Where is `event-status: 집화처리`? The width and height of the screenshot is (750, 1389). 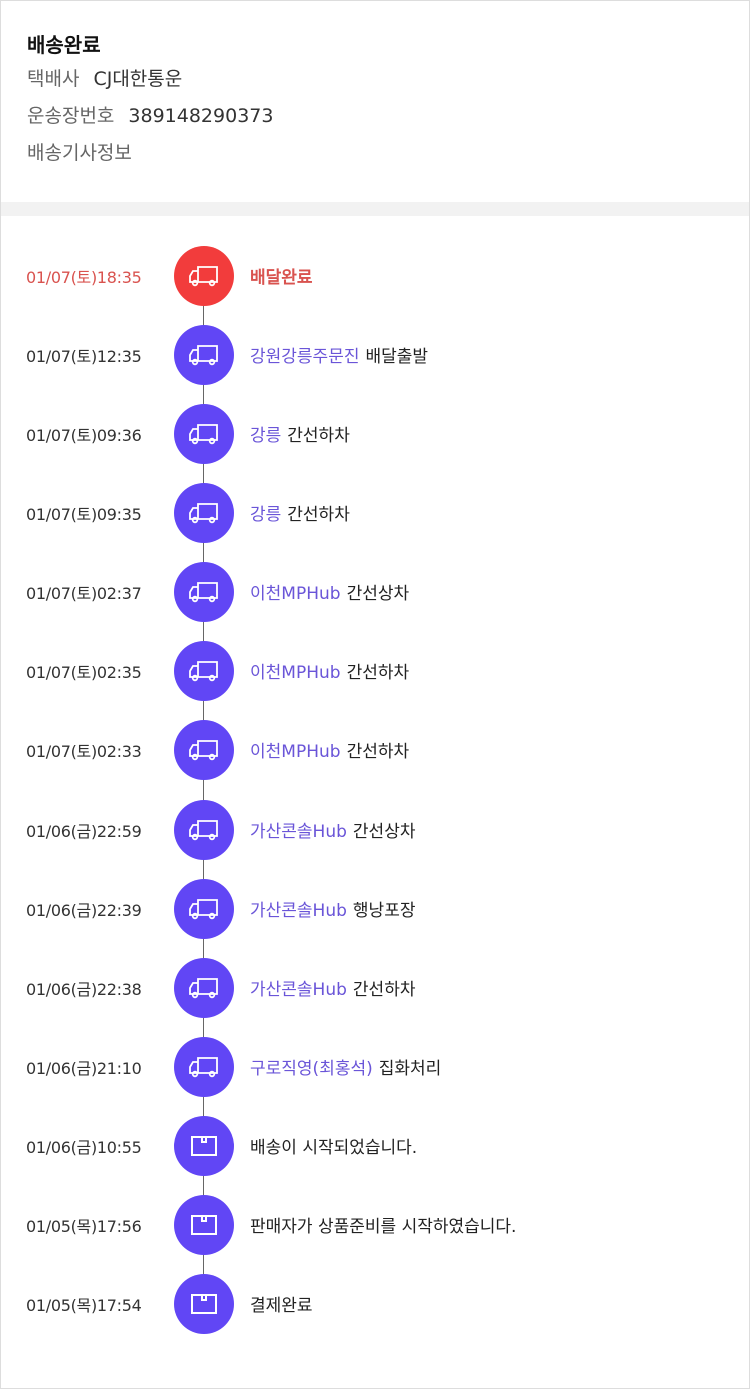
event-status: 집화처리 is located at coordinates (410, 1068).